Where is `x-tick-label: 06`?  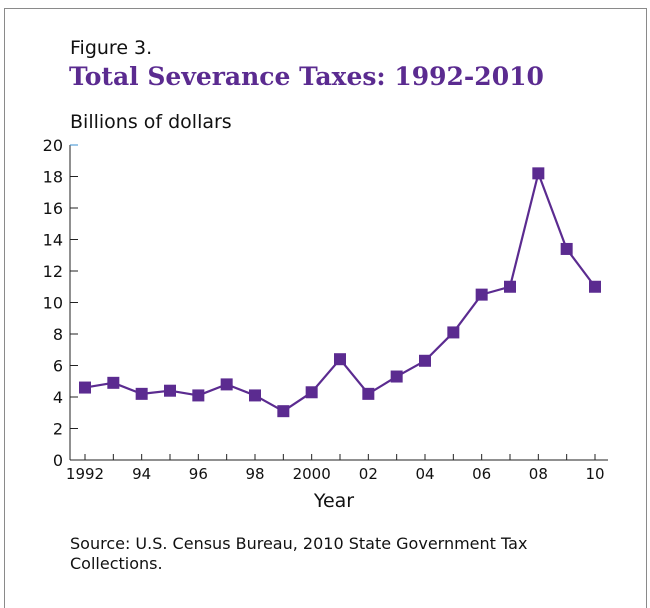 x-tick-label: 06 is located at coordinates (481, 474).